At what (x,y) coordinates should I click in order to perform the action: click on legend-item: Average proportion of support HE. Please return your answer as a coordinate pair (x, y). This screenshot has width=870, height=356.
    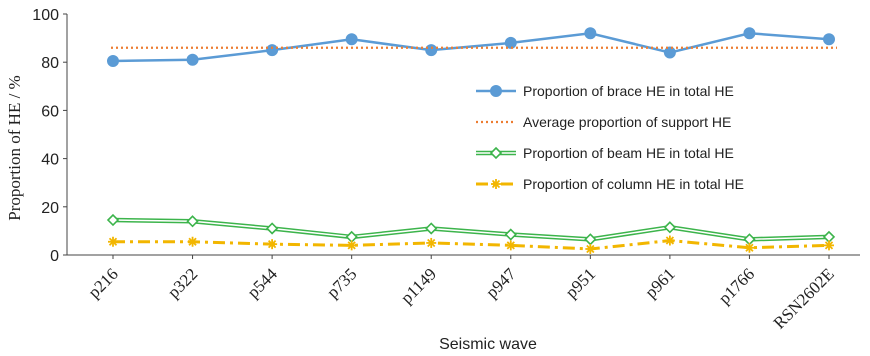
    Looking at the image, I should click on (603, 122).